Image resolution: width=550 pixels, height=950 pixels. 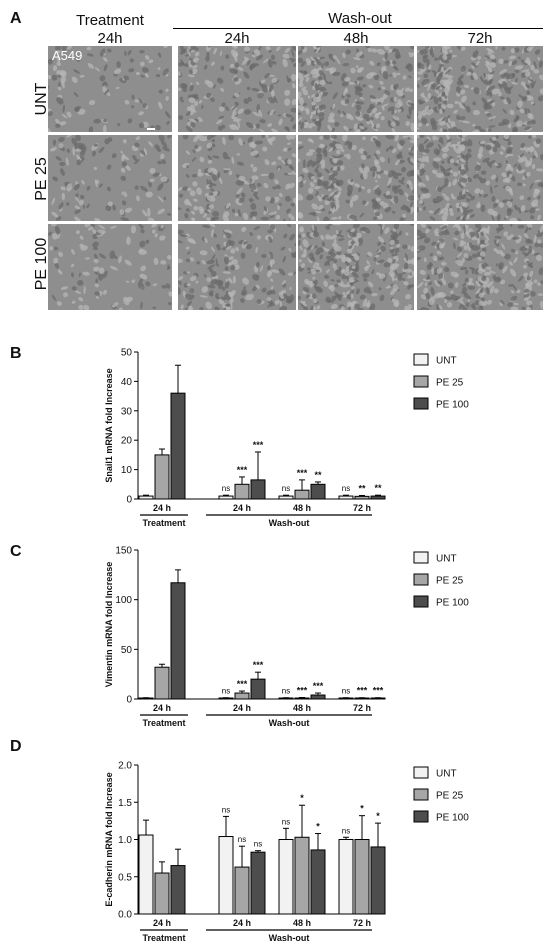 What do you see at coordinates (16, 746) in the screenshot?
I see `panel-letter-d: D` at bounding box center [16, 746].